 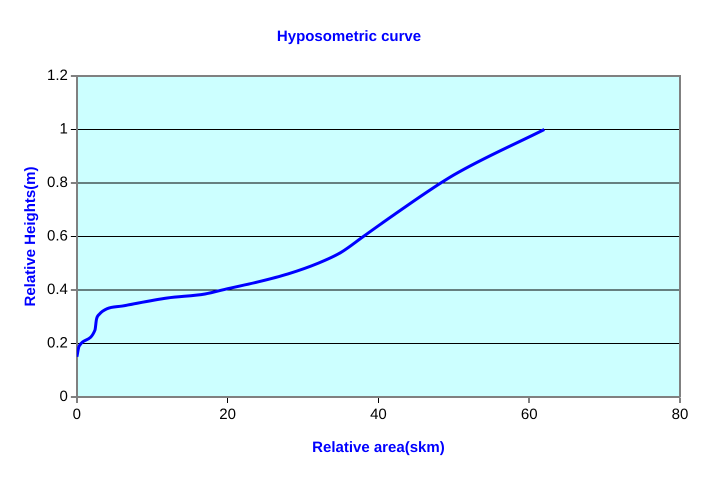 What do you see at coordinates (31, 236) in the screenshot?
I see `y-axis-title: Relative Heights(m)` at bounding box center [31, 236].